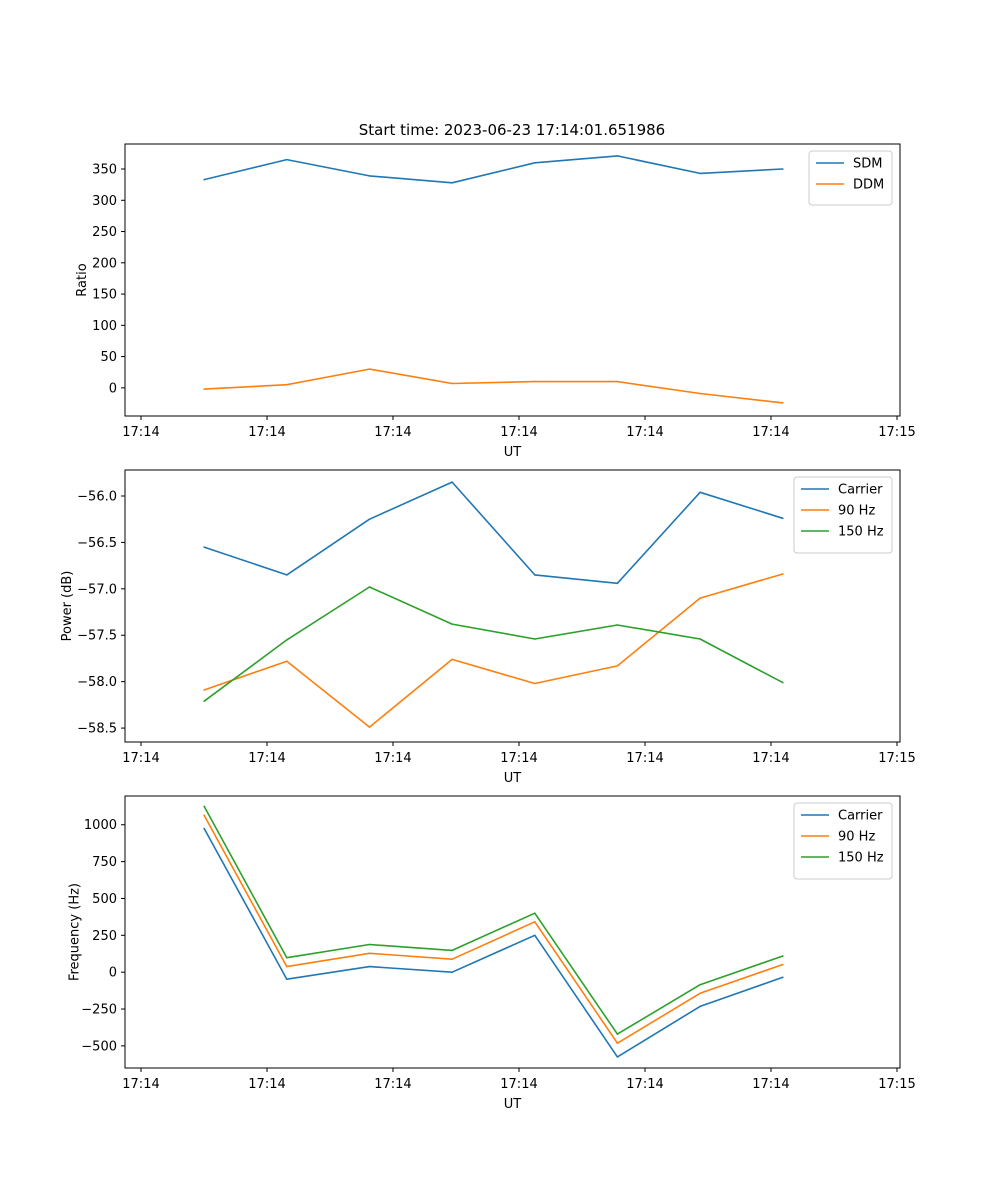 This screenshot has width=1000, height=1200. I want to click on series-line-ddm, so click(493, 386).